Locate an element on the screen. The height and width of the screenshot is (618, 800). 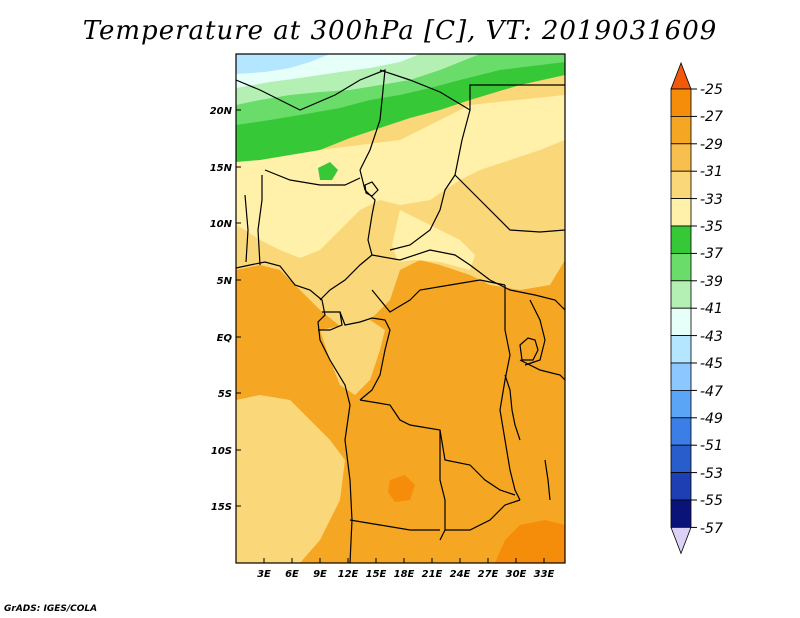
border-drc-south is located at coordinates (437, 447).